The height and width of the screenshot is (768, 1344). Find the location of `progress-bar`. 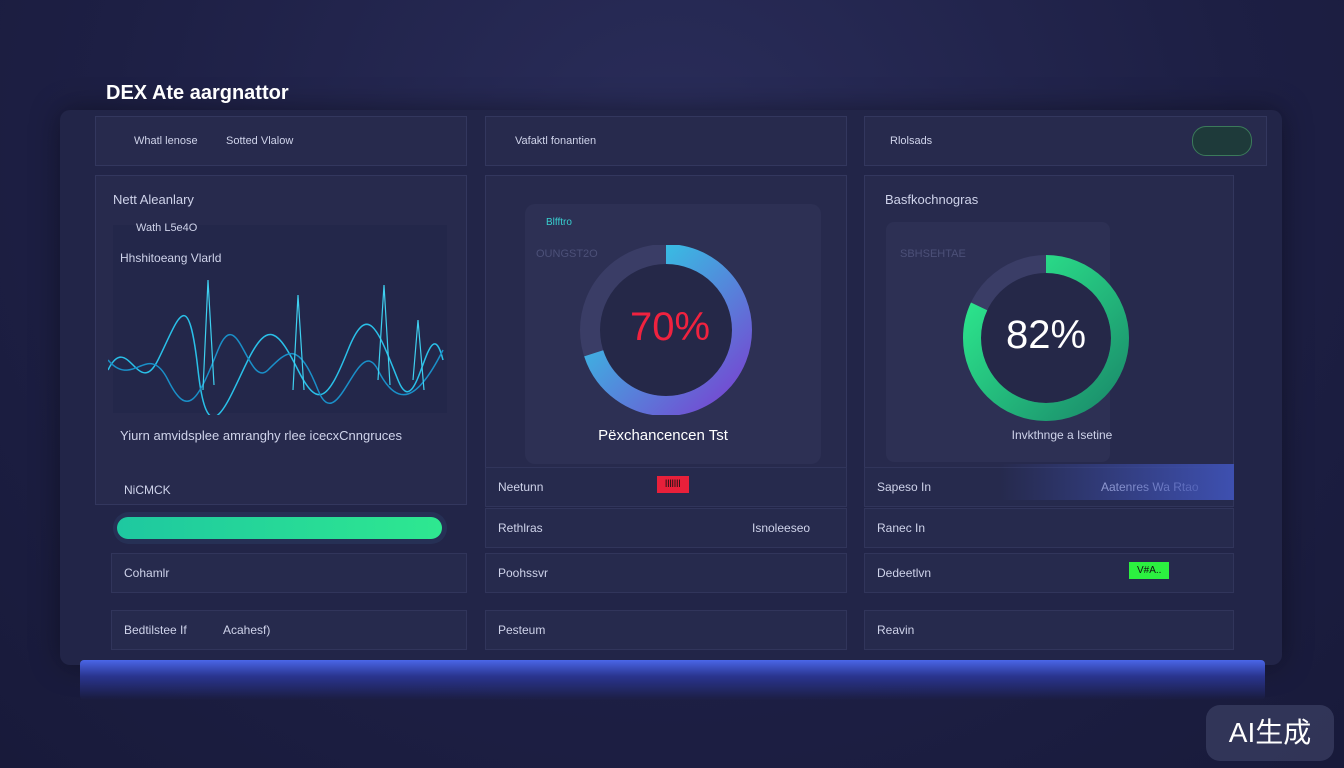

progress-bar is located at coordinates (279, 528).